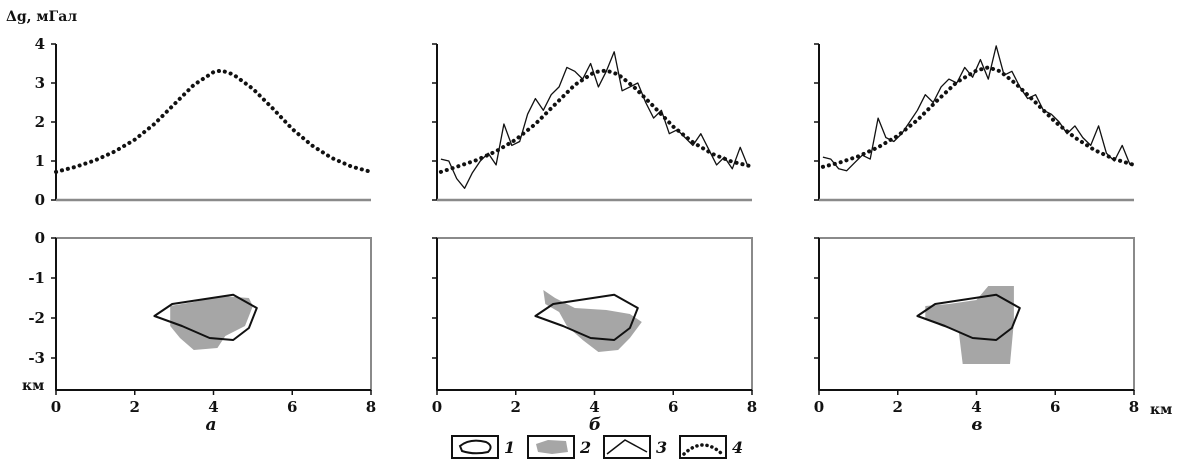 This screenshot has height=461, width=1185. I want to click on legend-number-3: 3, so click(661, 447).